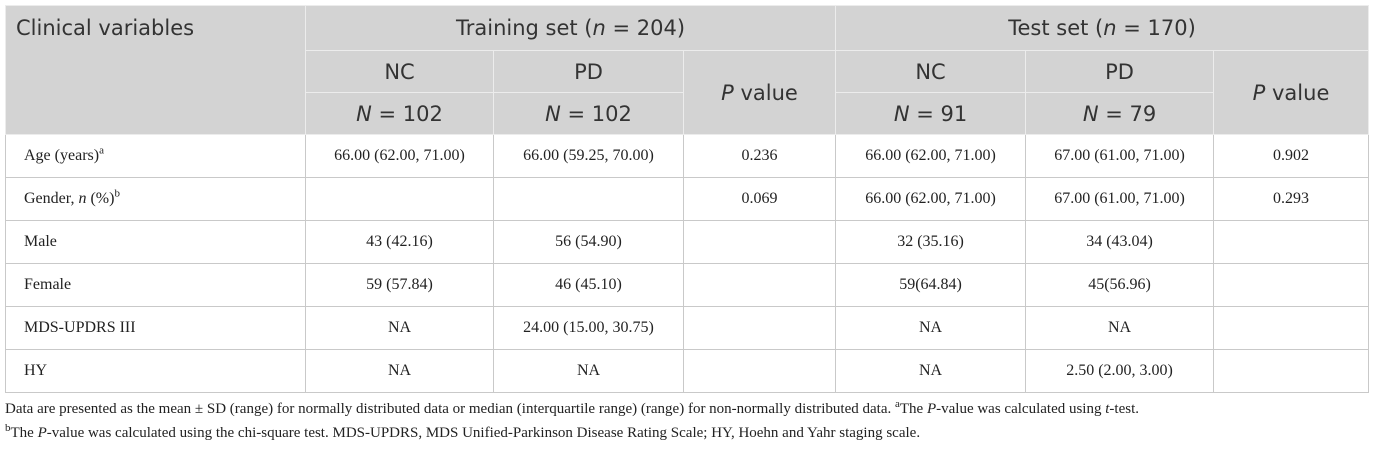 The image size is (1375, 450). I want to click on table-cell: 46 (45.10), so click(588, 285).